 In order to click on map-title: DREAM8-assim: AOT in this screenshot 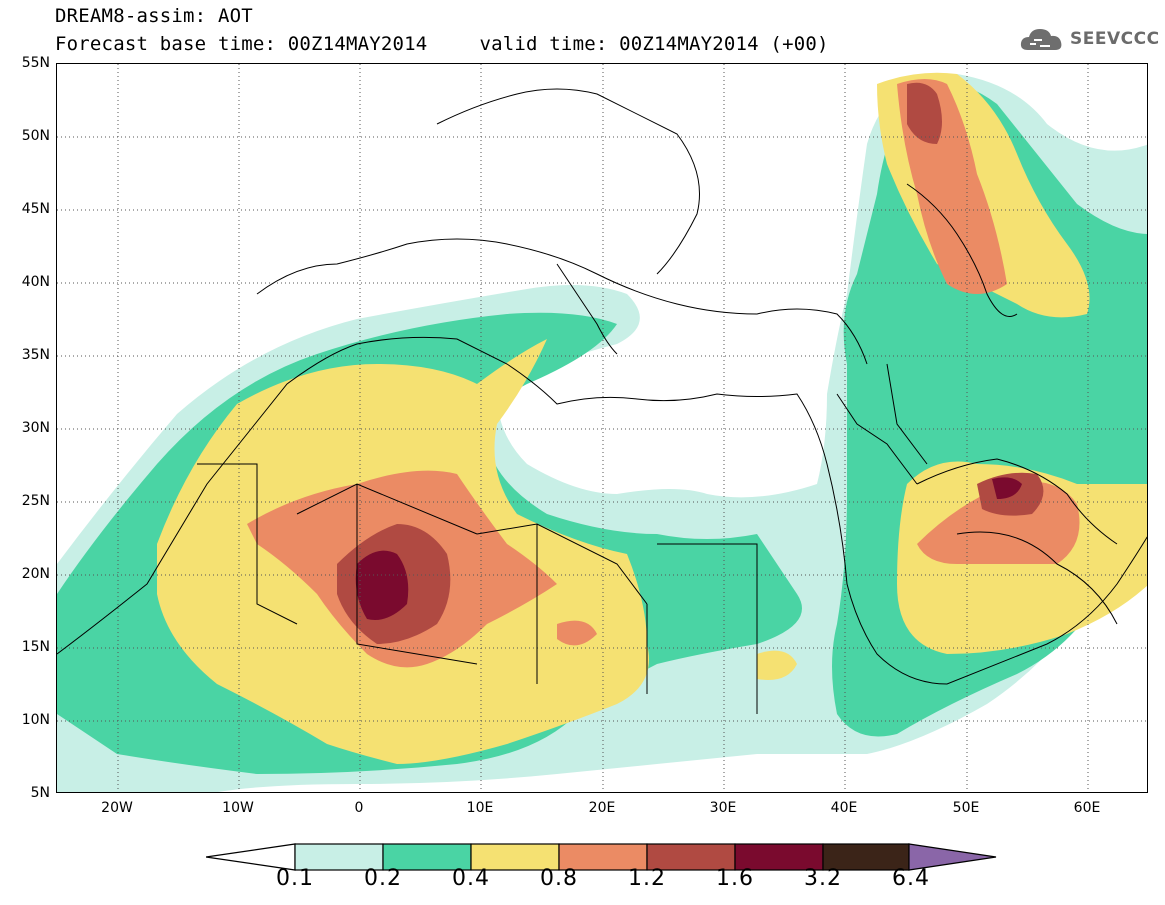, I will do `click(154, 16)`.